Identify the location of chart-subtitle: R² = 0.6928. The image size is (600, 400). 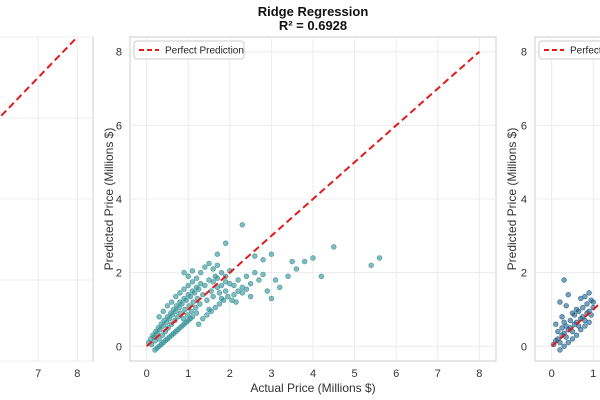
(313, 25).